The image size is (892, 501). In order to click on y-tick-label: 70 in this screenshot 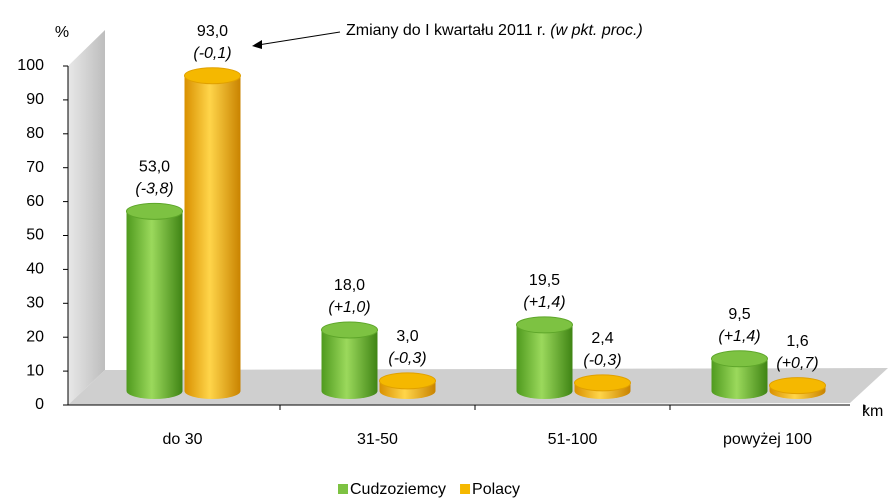, I will do `click(35, 167)`.